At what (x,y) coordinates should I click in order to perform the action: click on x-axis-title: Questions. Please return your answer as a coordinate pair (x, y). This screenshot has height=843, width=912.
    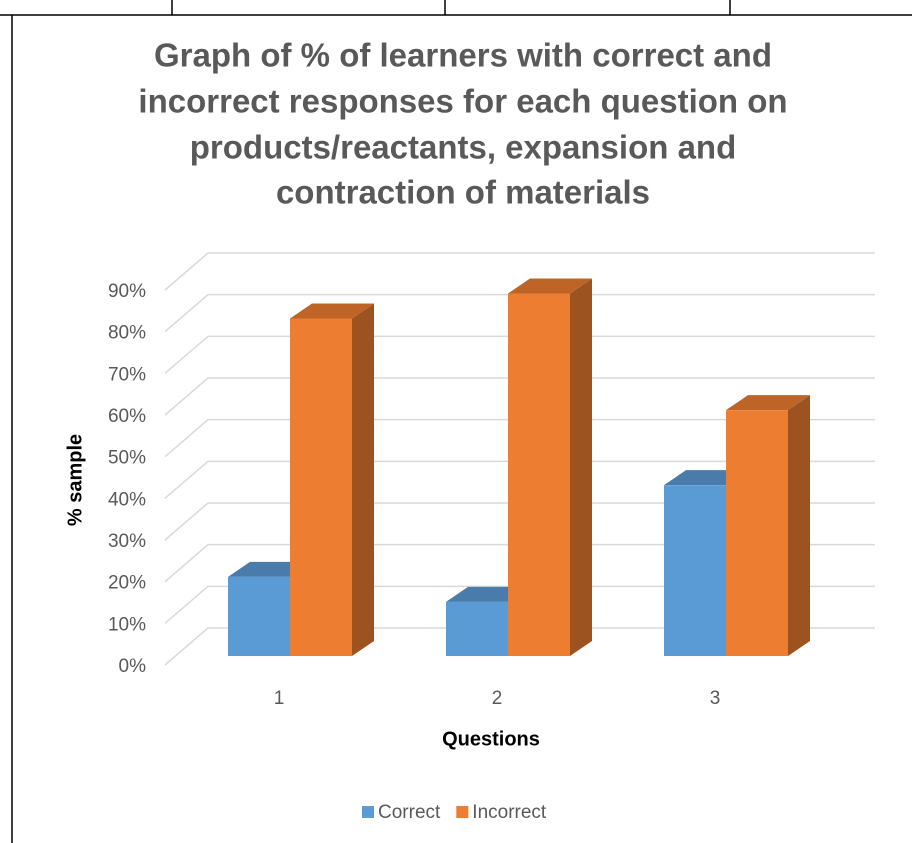
    Looking at the image, I should click on (491, 739).